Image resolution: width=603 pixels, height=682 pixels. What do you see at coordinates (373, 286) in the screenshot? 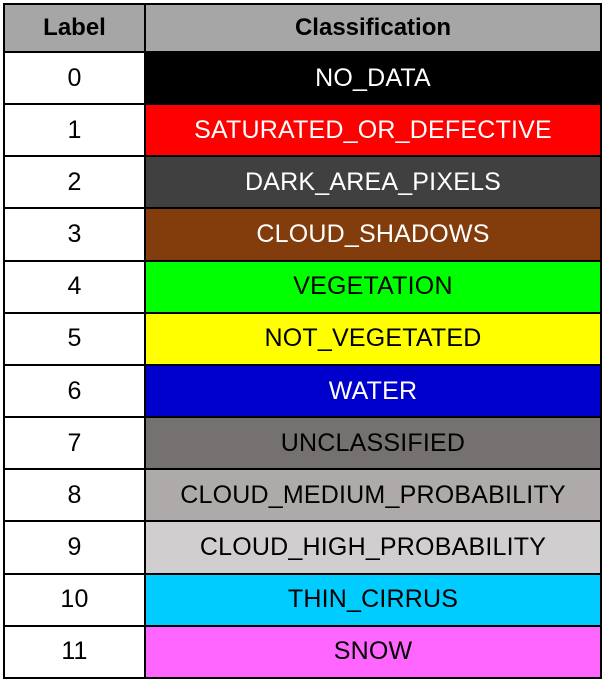
I see `classification-cell: VEGETATION` at bounding box center [373, 286].